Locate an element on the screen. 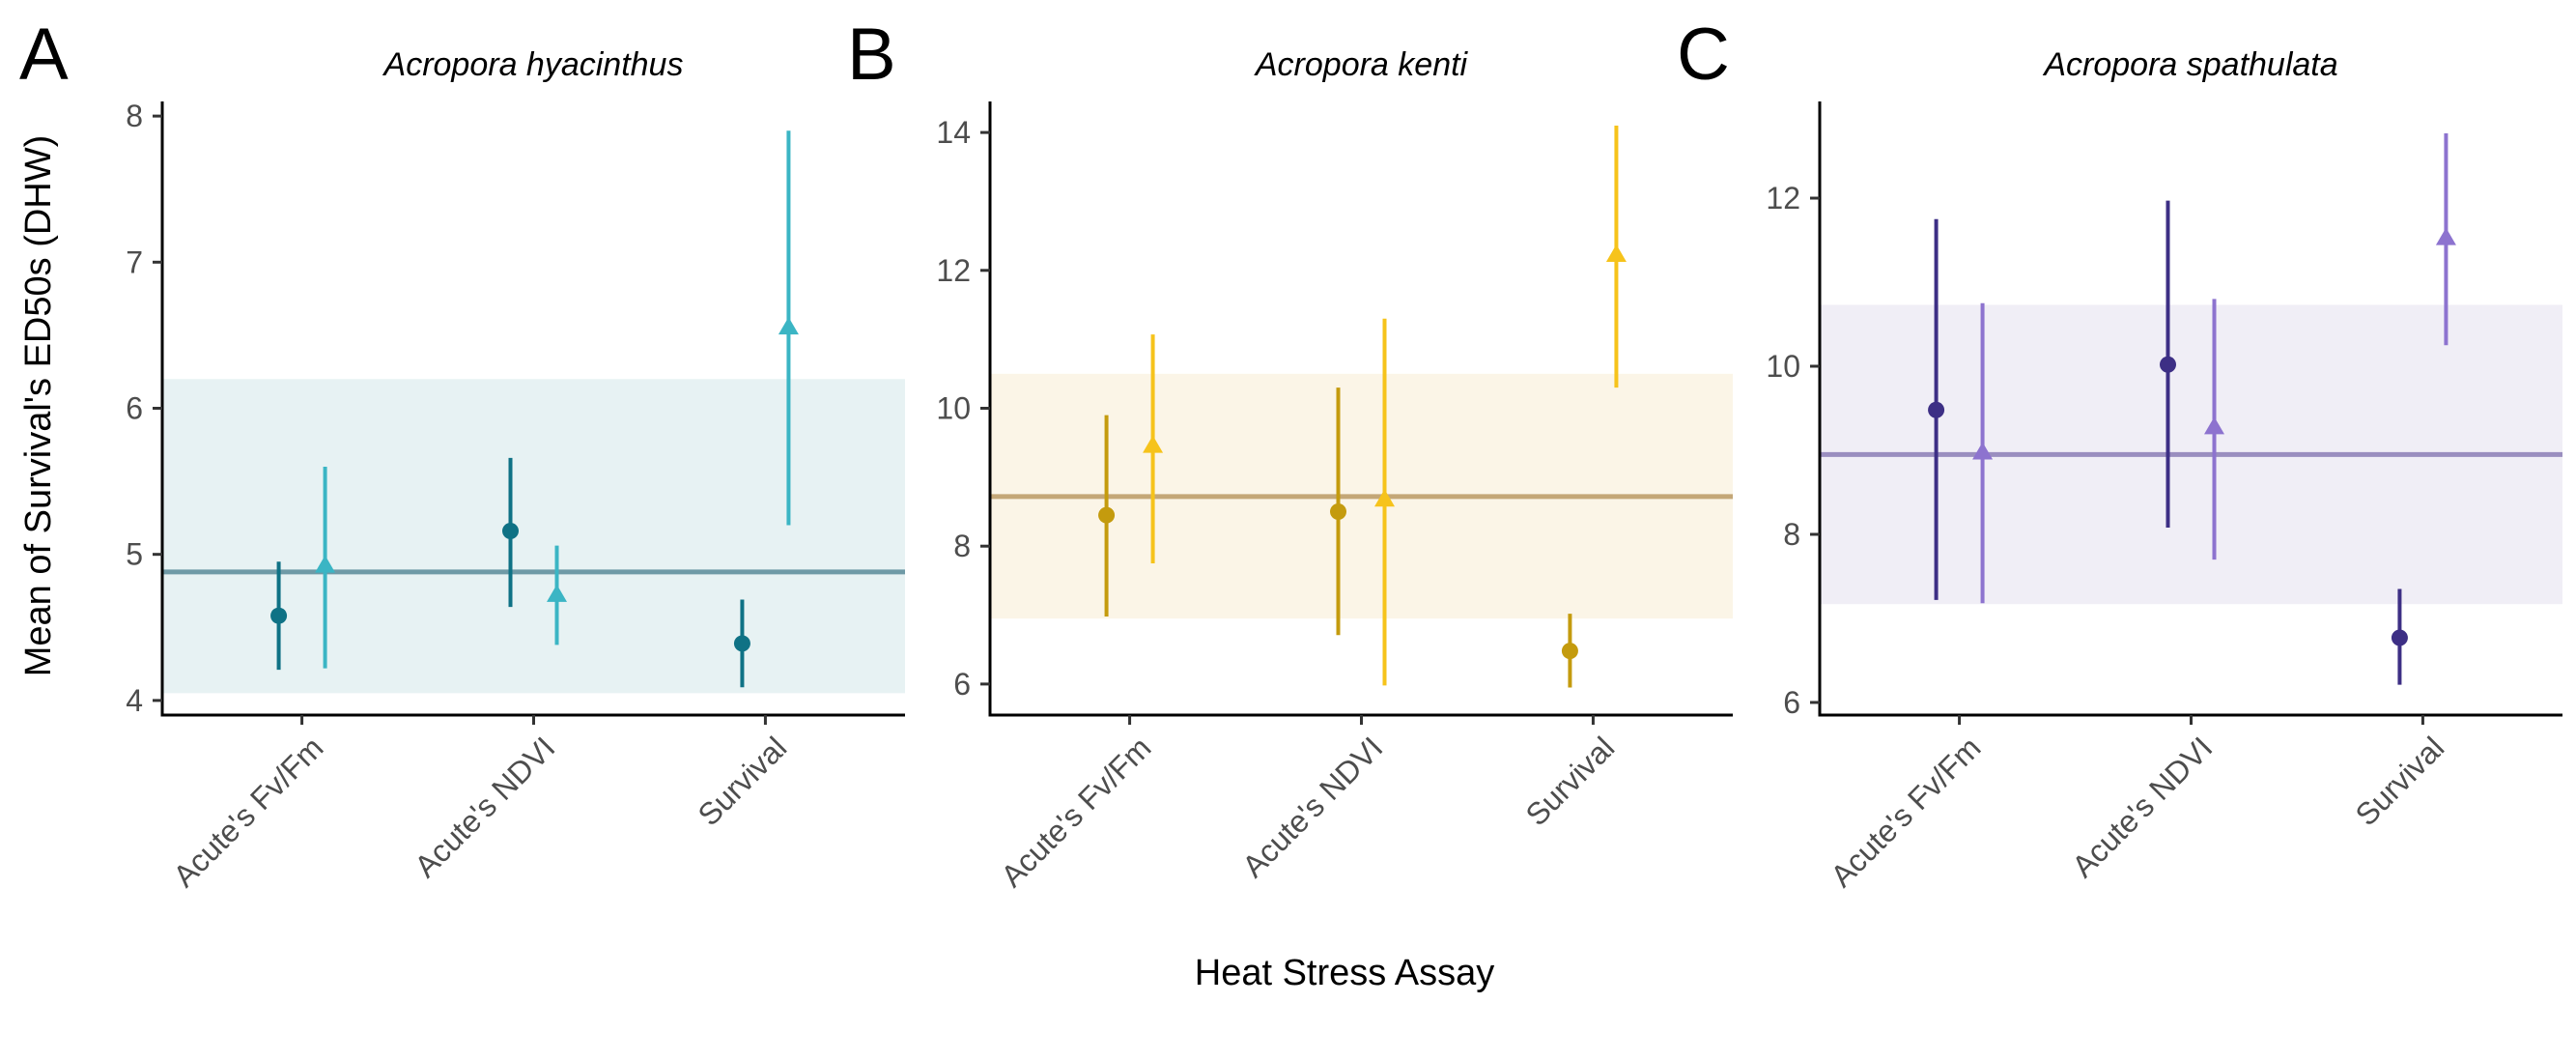 This screenshot has width=2576, height=1061. x-axis-title: Heat Stress Assay is located at coordinates (1344, 973).